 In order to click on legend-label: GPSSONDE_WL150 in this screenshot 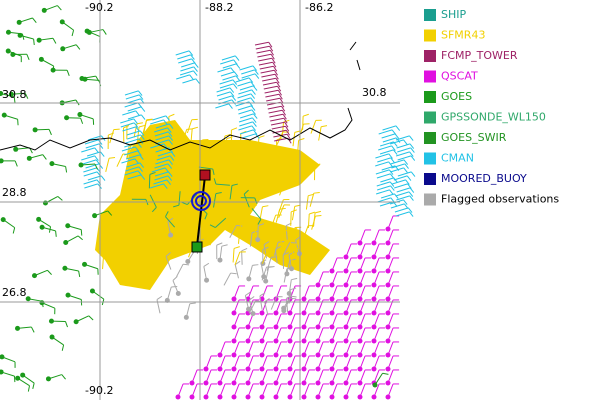, I will do `click(493, 117)`.